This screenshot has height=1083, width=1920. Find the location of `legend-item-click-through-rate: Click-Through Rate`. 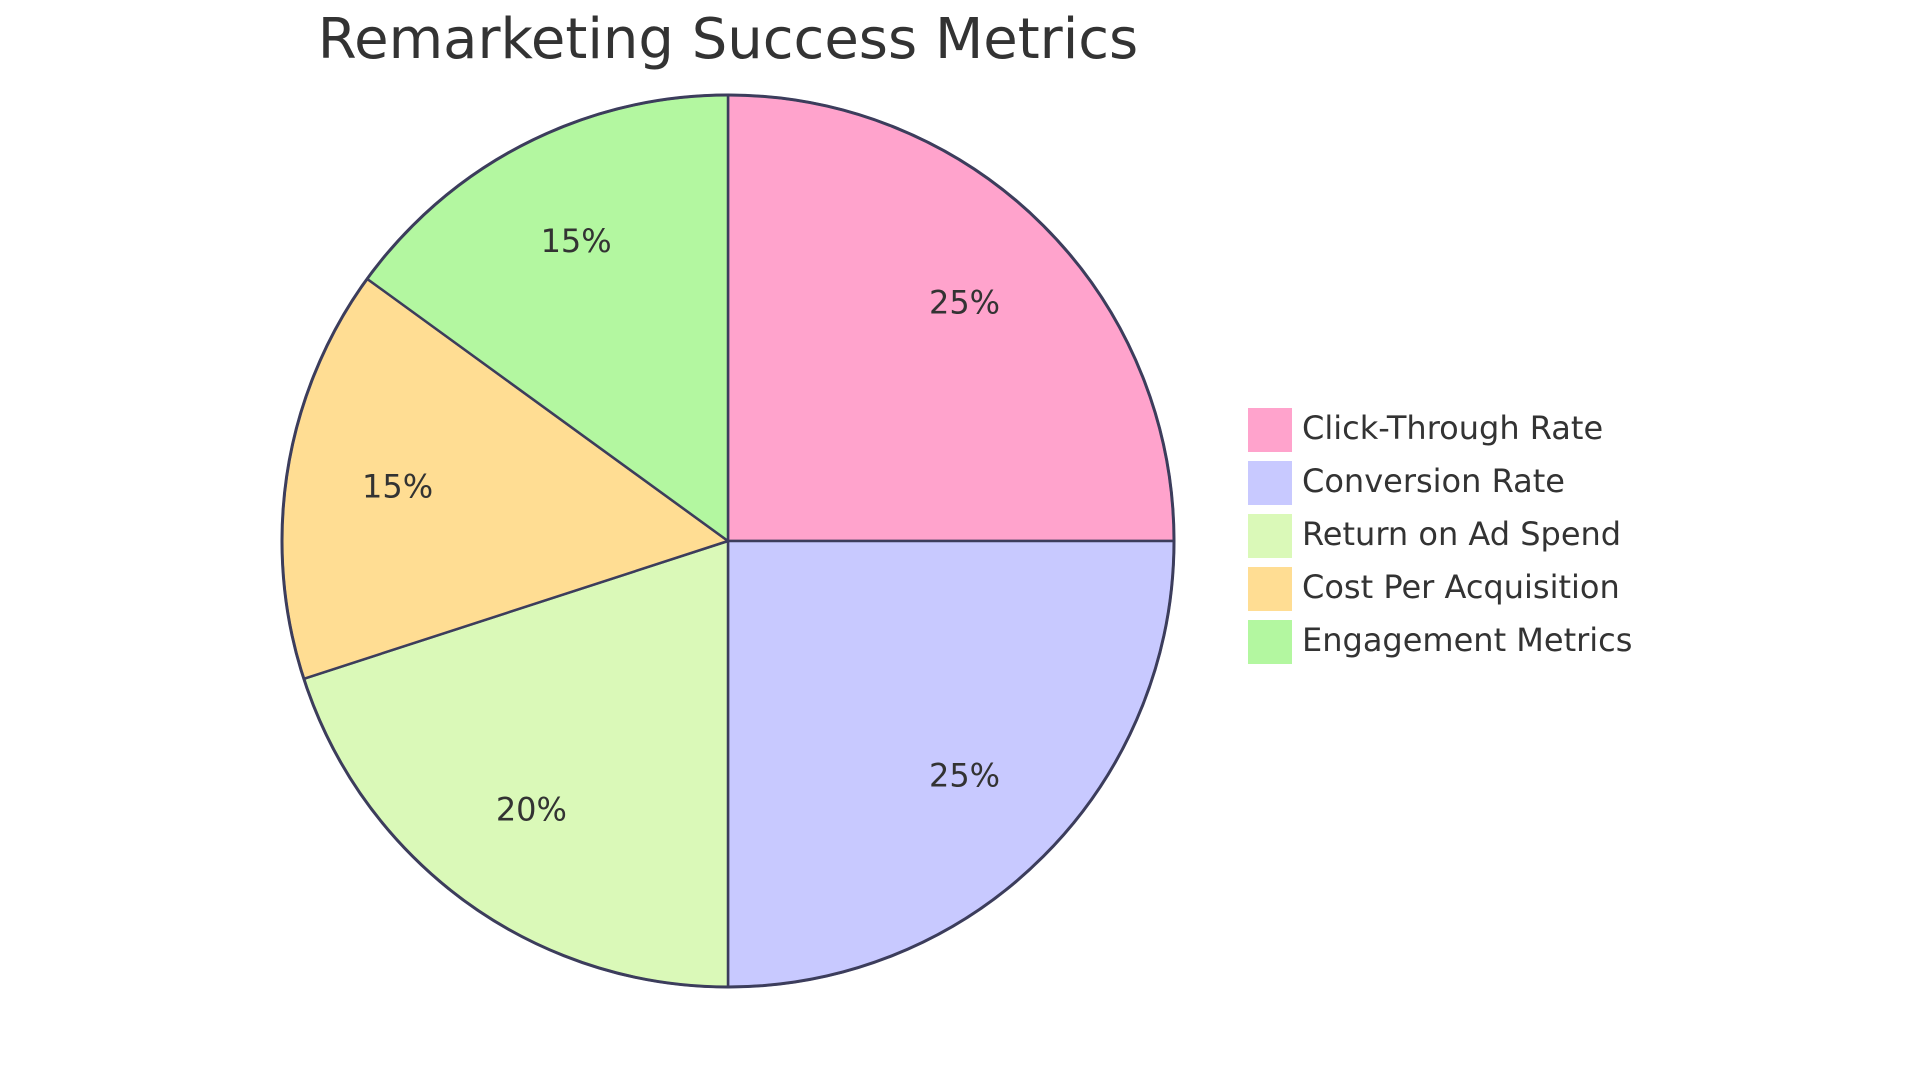

legend-item-click-through-rate: Click-Through Rate is located at coordinates (1425, 430).